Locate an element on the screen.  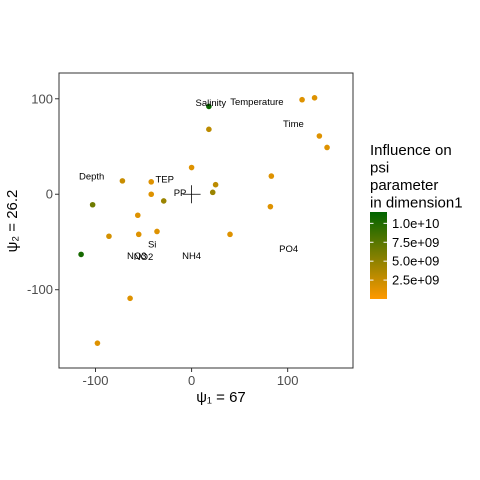
variable-label: Depth is located at coordinates (91, 177).